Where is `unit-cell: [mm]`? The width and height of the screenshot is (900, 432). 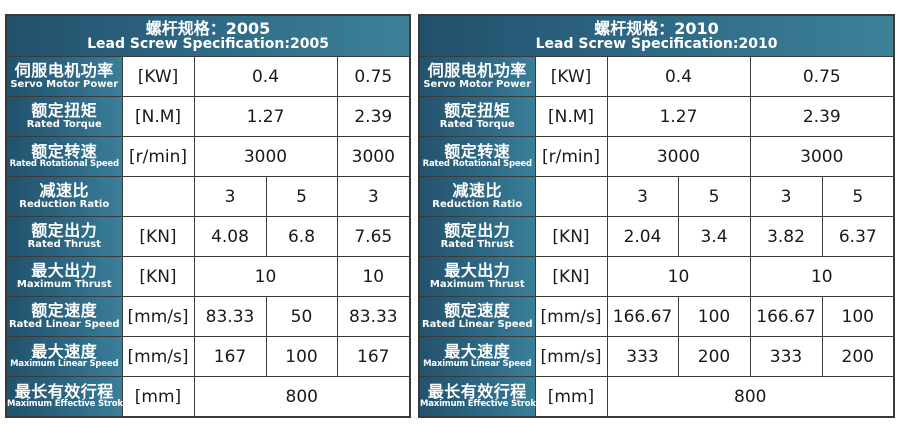
unit-cell: [mm] is located at coordinates (158, 397).